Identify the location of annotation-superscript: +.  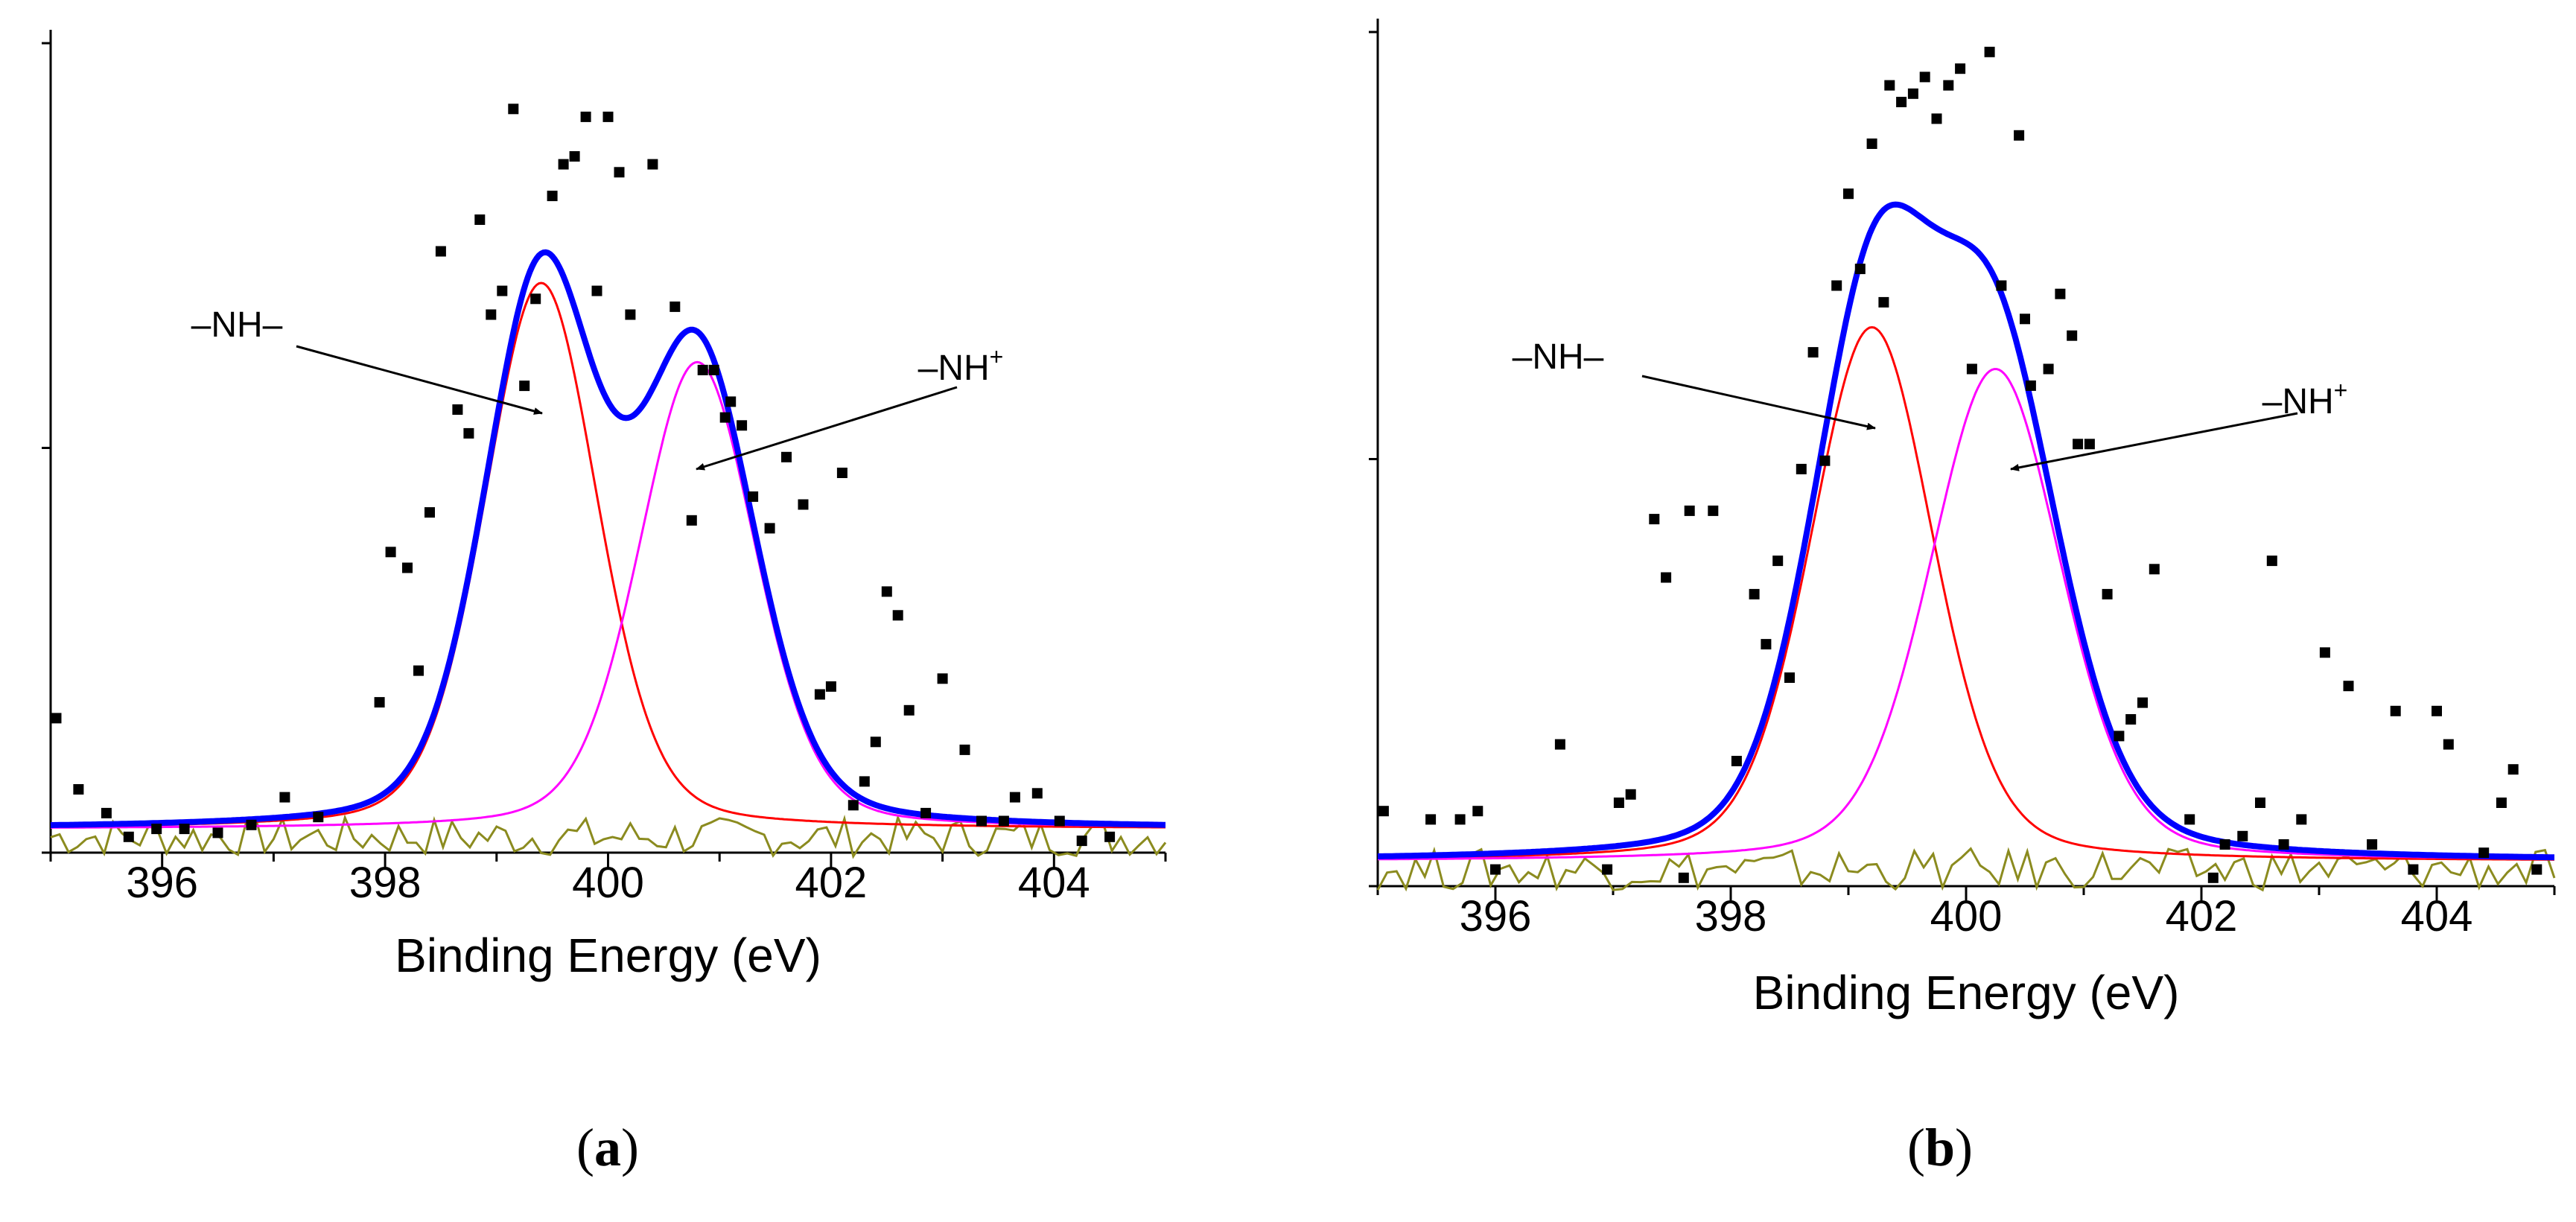
(2341, 390).